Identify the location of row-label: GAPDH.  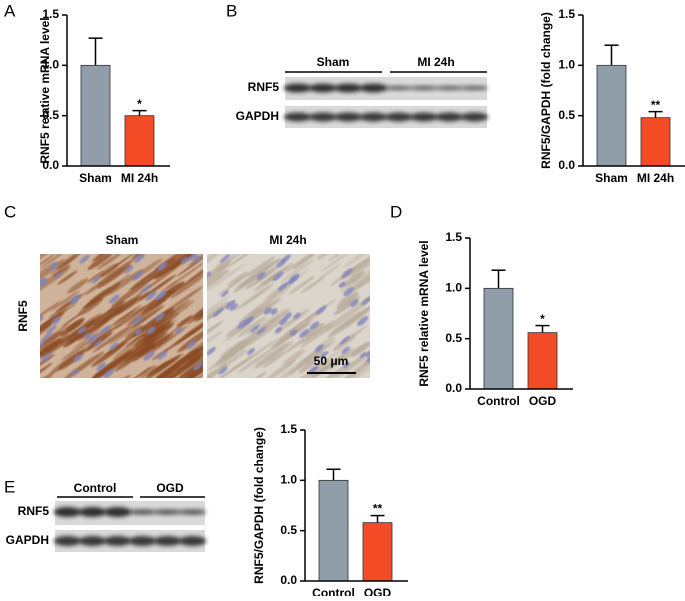
(27, 540).